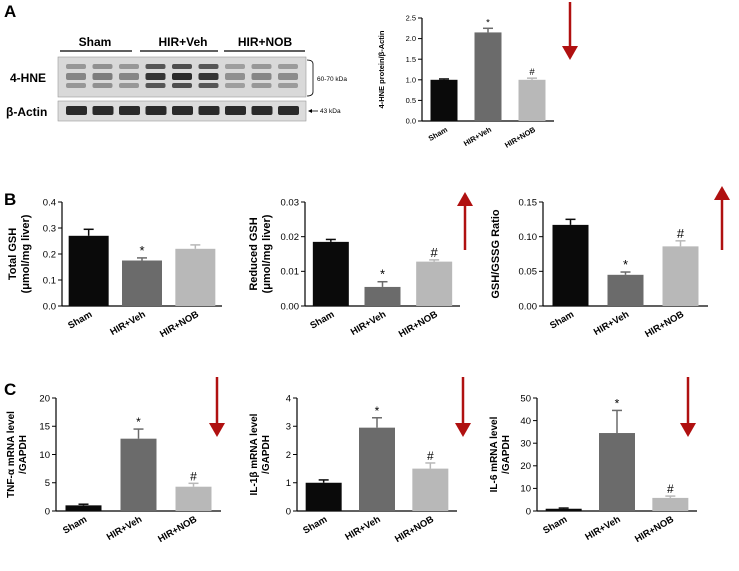 The image size is (739, 571). What do you see at coordinates (528, 237) in the screenshot?
I see `y-tick-label: 0.10` at bounding box center [528, 237].